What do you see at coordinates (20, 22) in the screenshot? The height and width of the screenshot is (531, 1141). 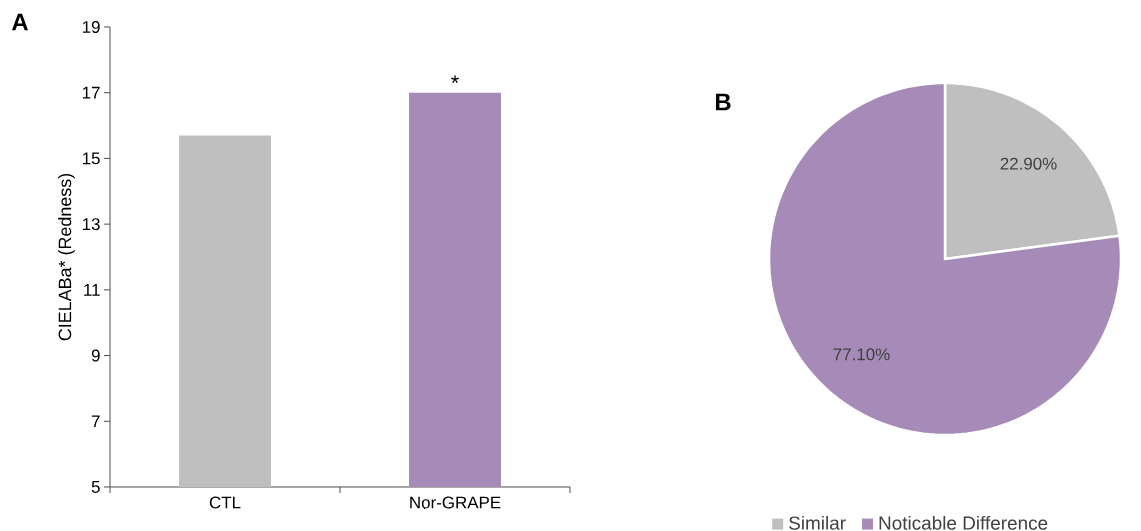 I see `text: A` at bounding box center [20, 22].